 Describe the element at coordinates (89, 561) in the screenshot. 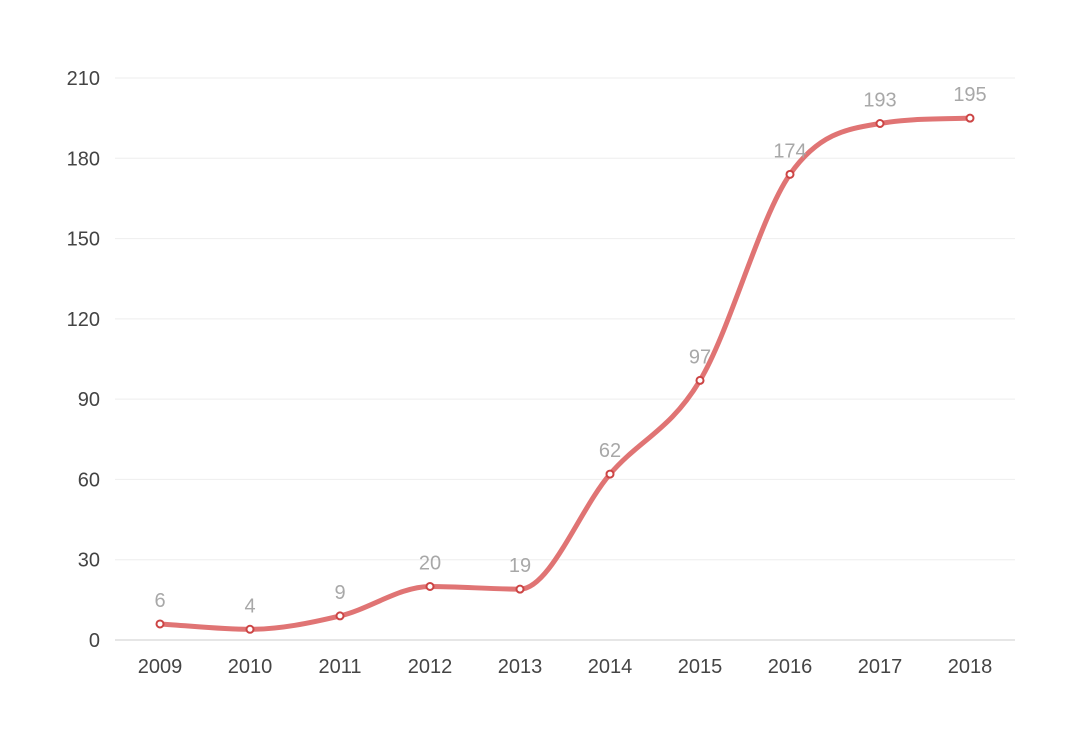

I see `y-tick-label: 30` at that location.